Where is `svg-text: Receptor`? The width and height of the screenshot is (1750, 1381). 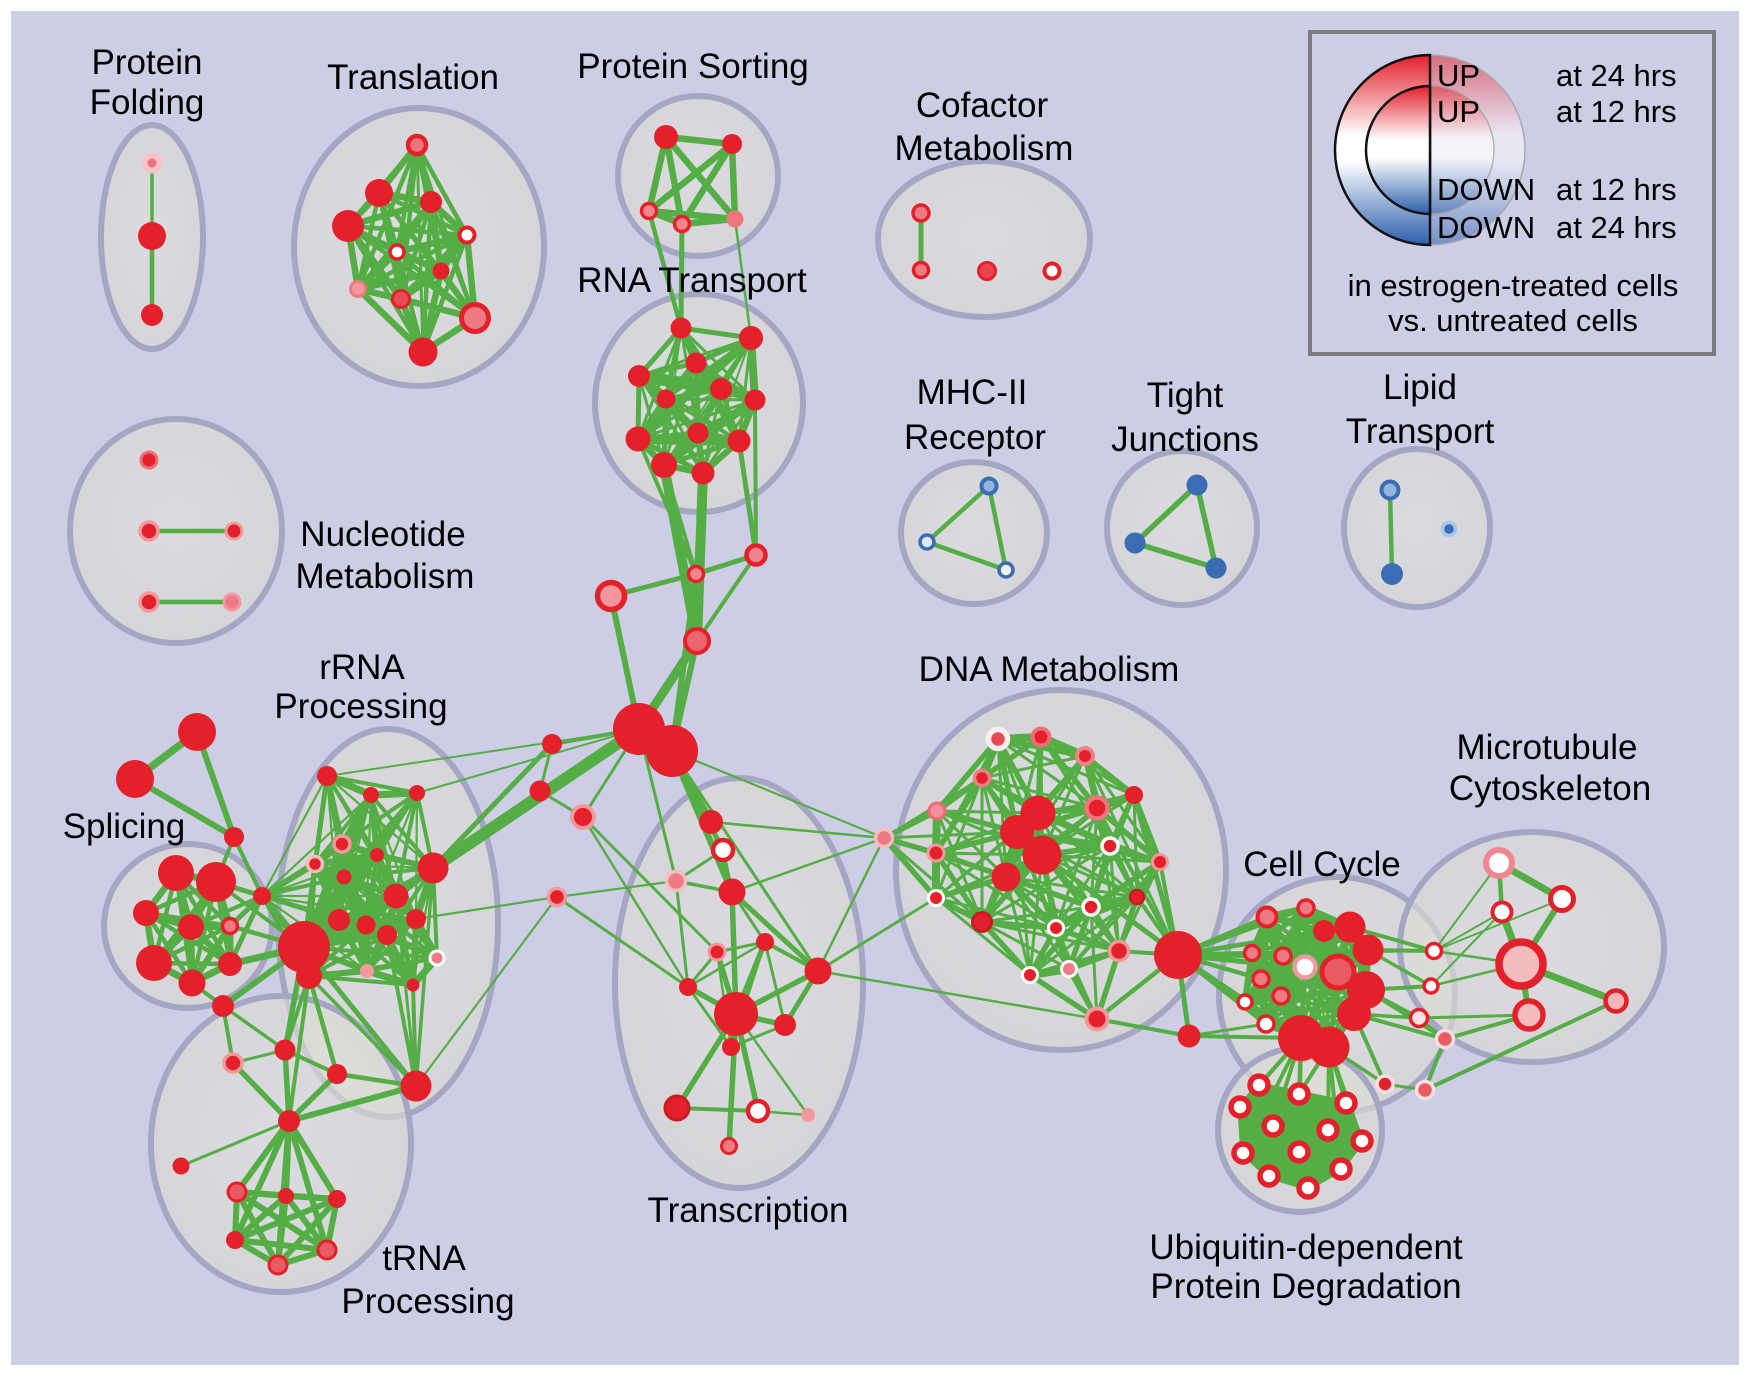
svg-text: Receptor is located at coordinates (975, 437).